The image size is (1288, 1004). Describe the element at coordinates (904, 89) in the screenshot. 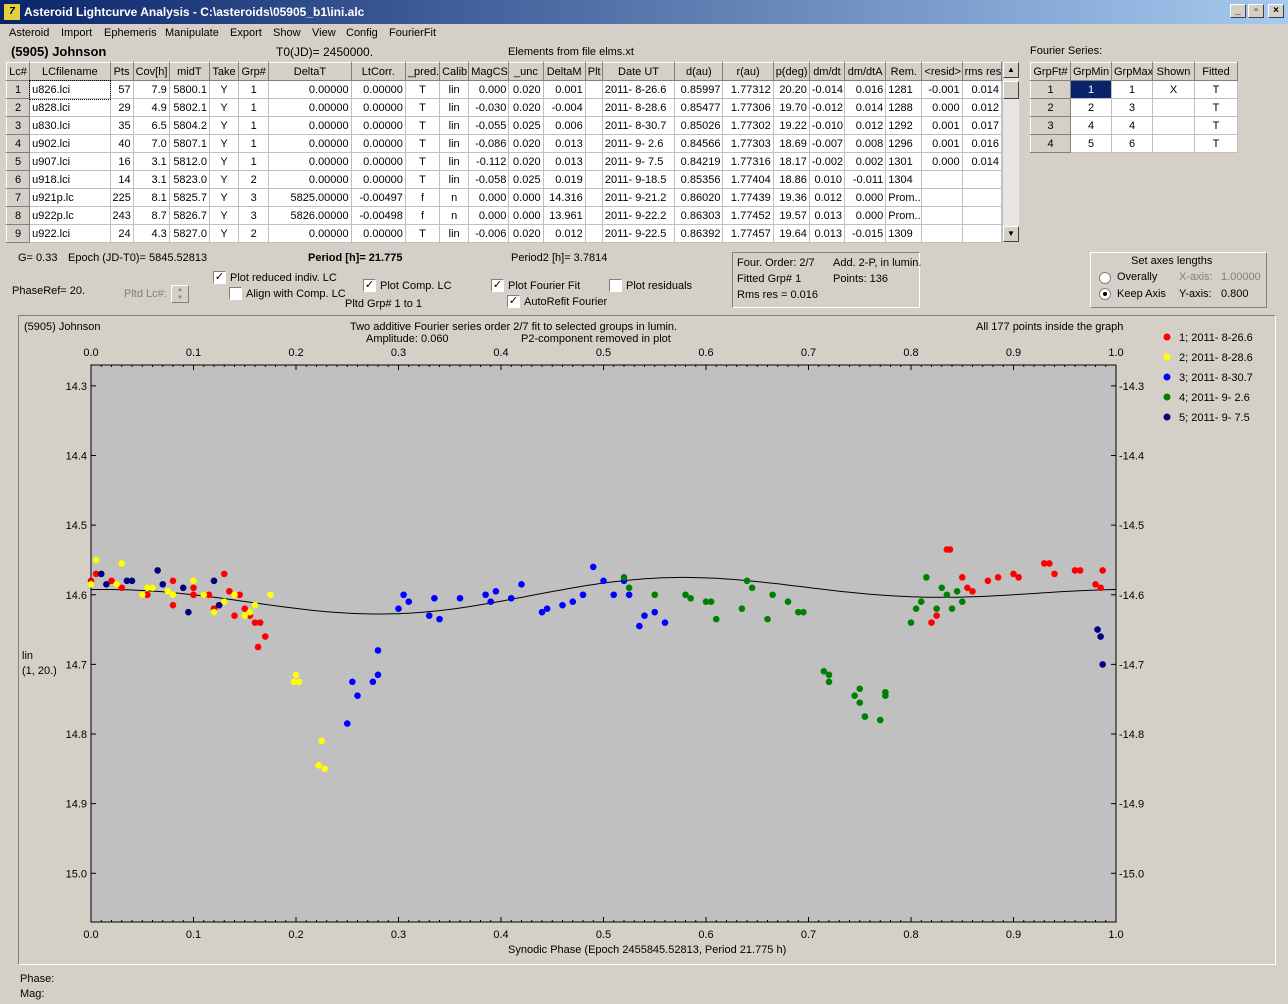

I see `table-cell: 1281` at that location.